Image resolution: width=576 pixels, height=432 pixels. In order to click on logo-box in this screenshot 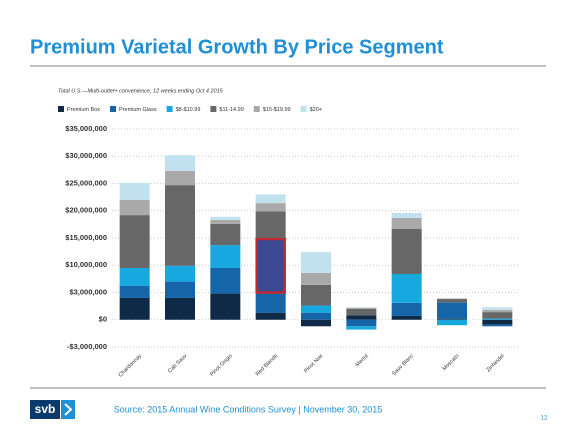, I will do `click(45, 409)`.